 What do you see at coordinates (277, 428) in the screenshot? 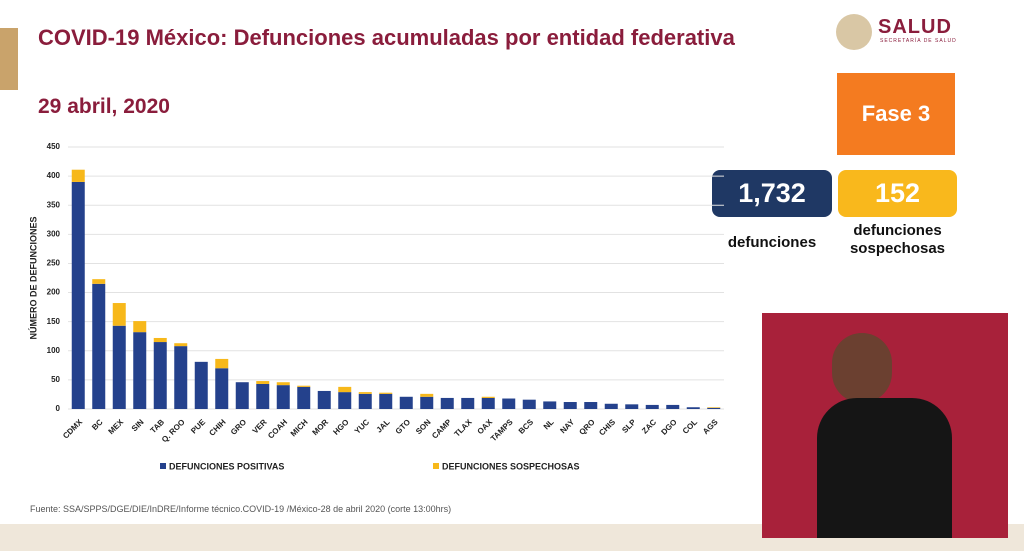
I see `x-tick-label: COAH` at bounding box center [277, 428].